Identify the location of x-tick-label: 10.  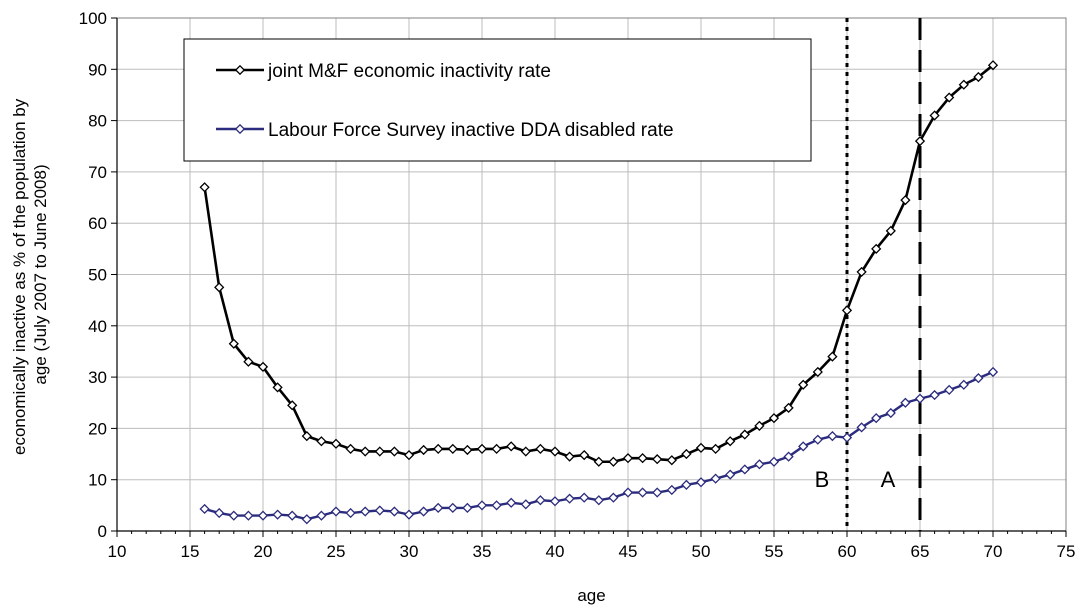
(117, 551).